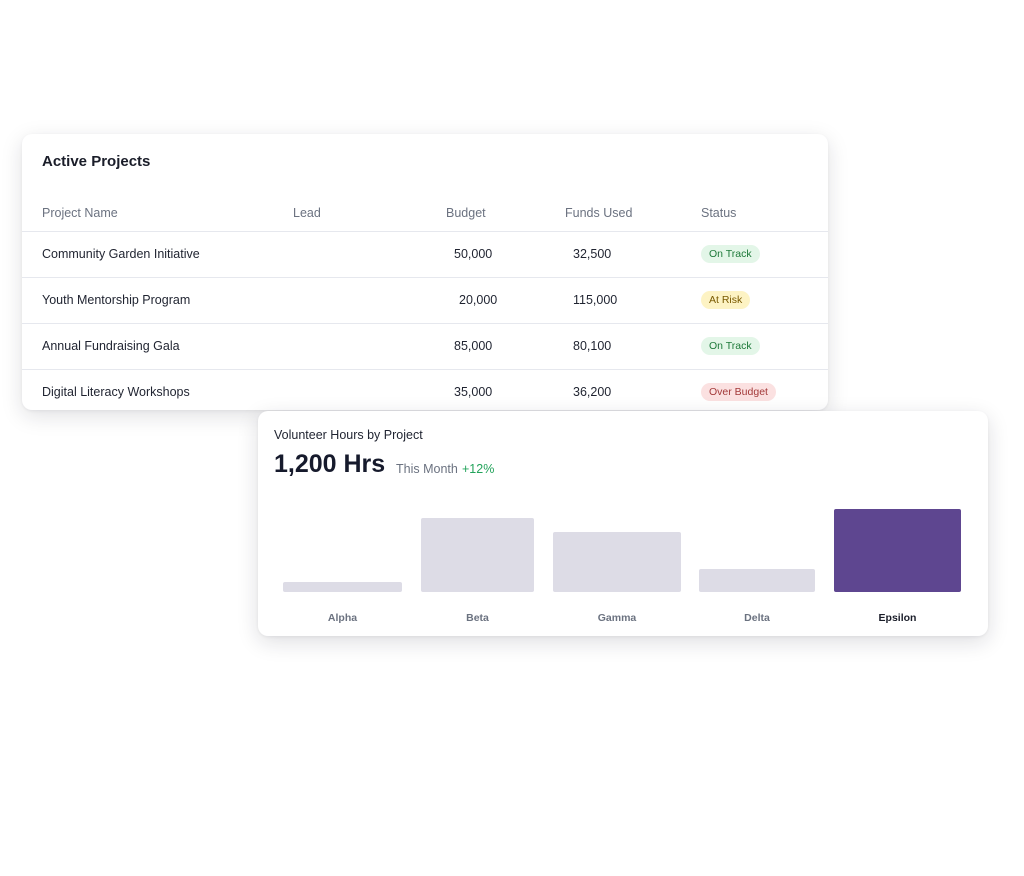 This screenshot has width=1024, height=876. Describe the element at coordinates (757, 580) in the screenshot. I see `bar-delta` at that location.